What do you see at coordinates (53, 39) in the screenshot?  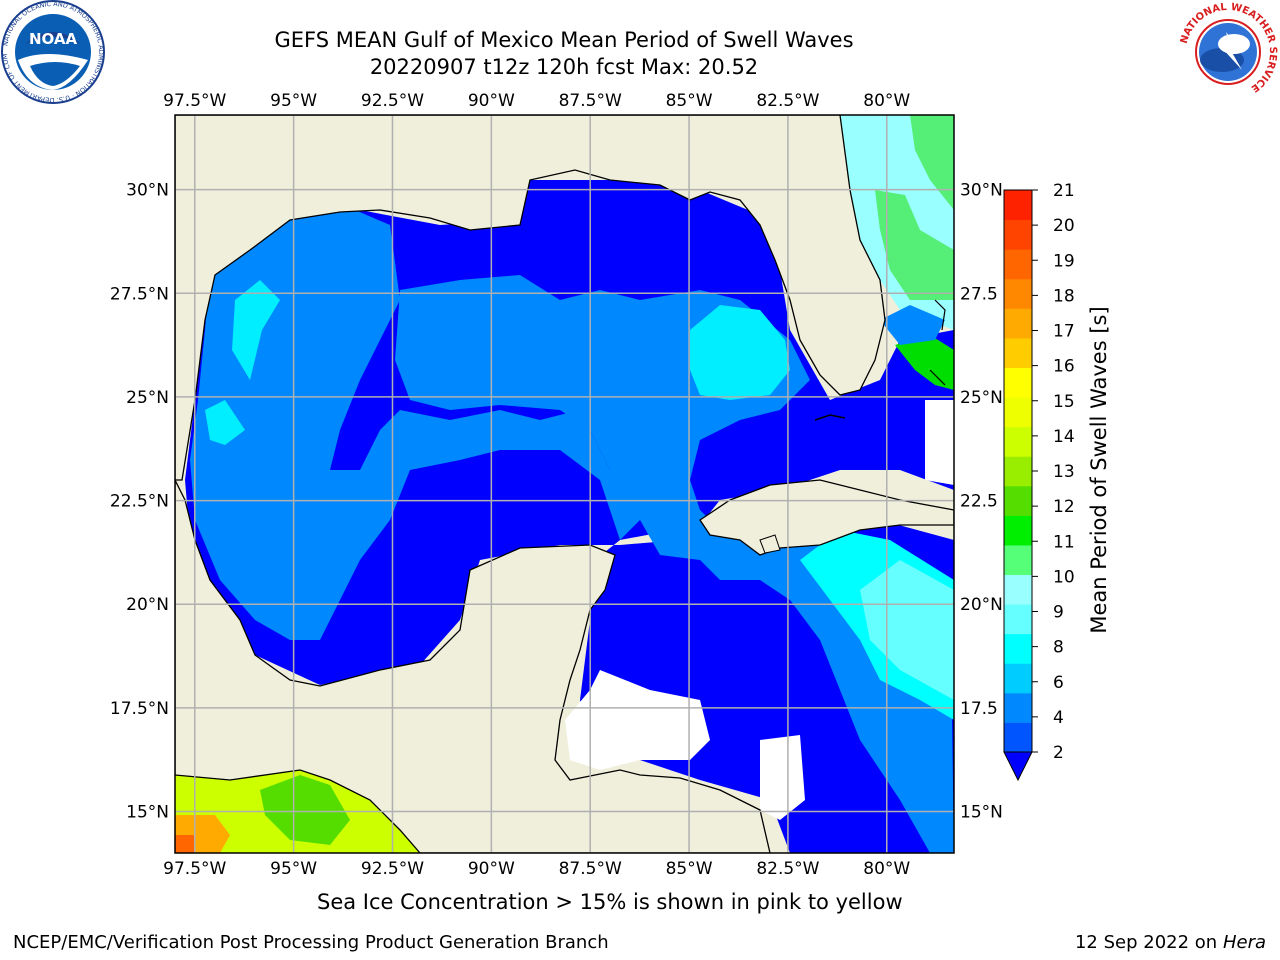 I see `noaa-logo-text: NOAA` at bounding box center [53, 39].